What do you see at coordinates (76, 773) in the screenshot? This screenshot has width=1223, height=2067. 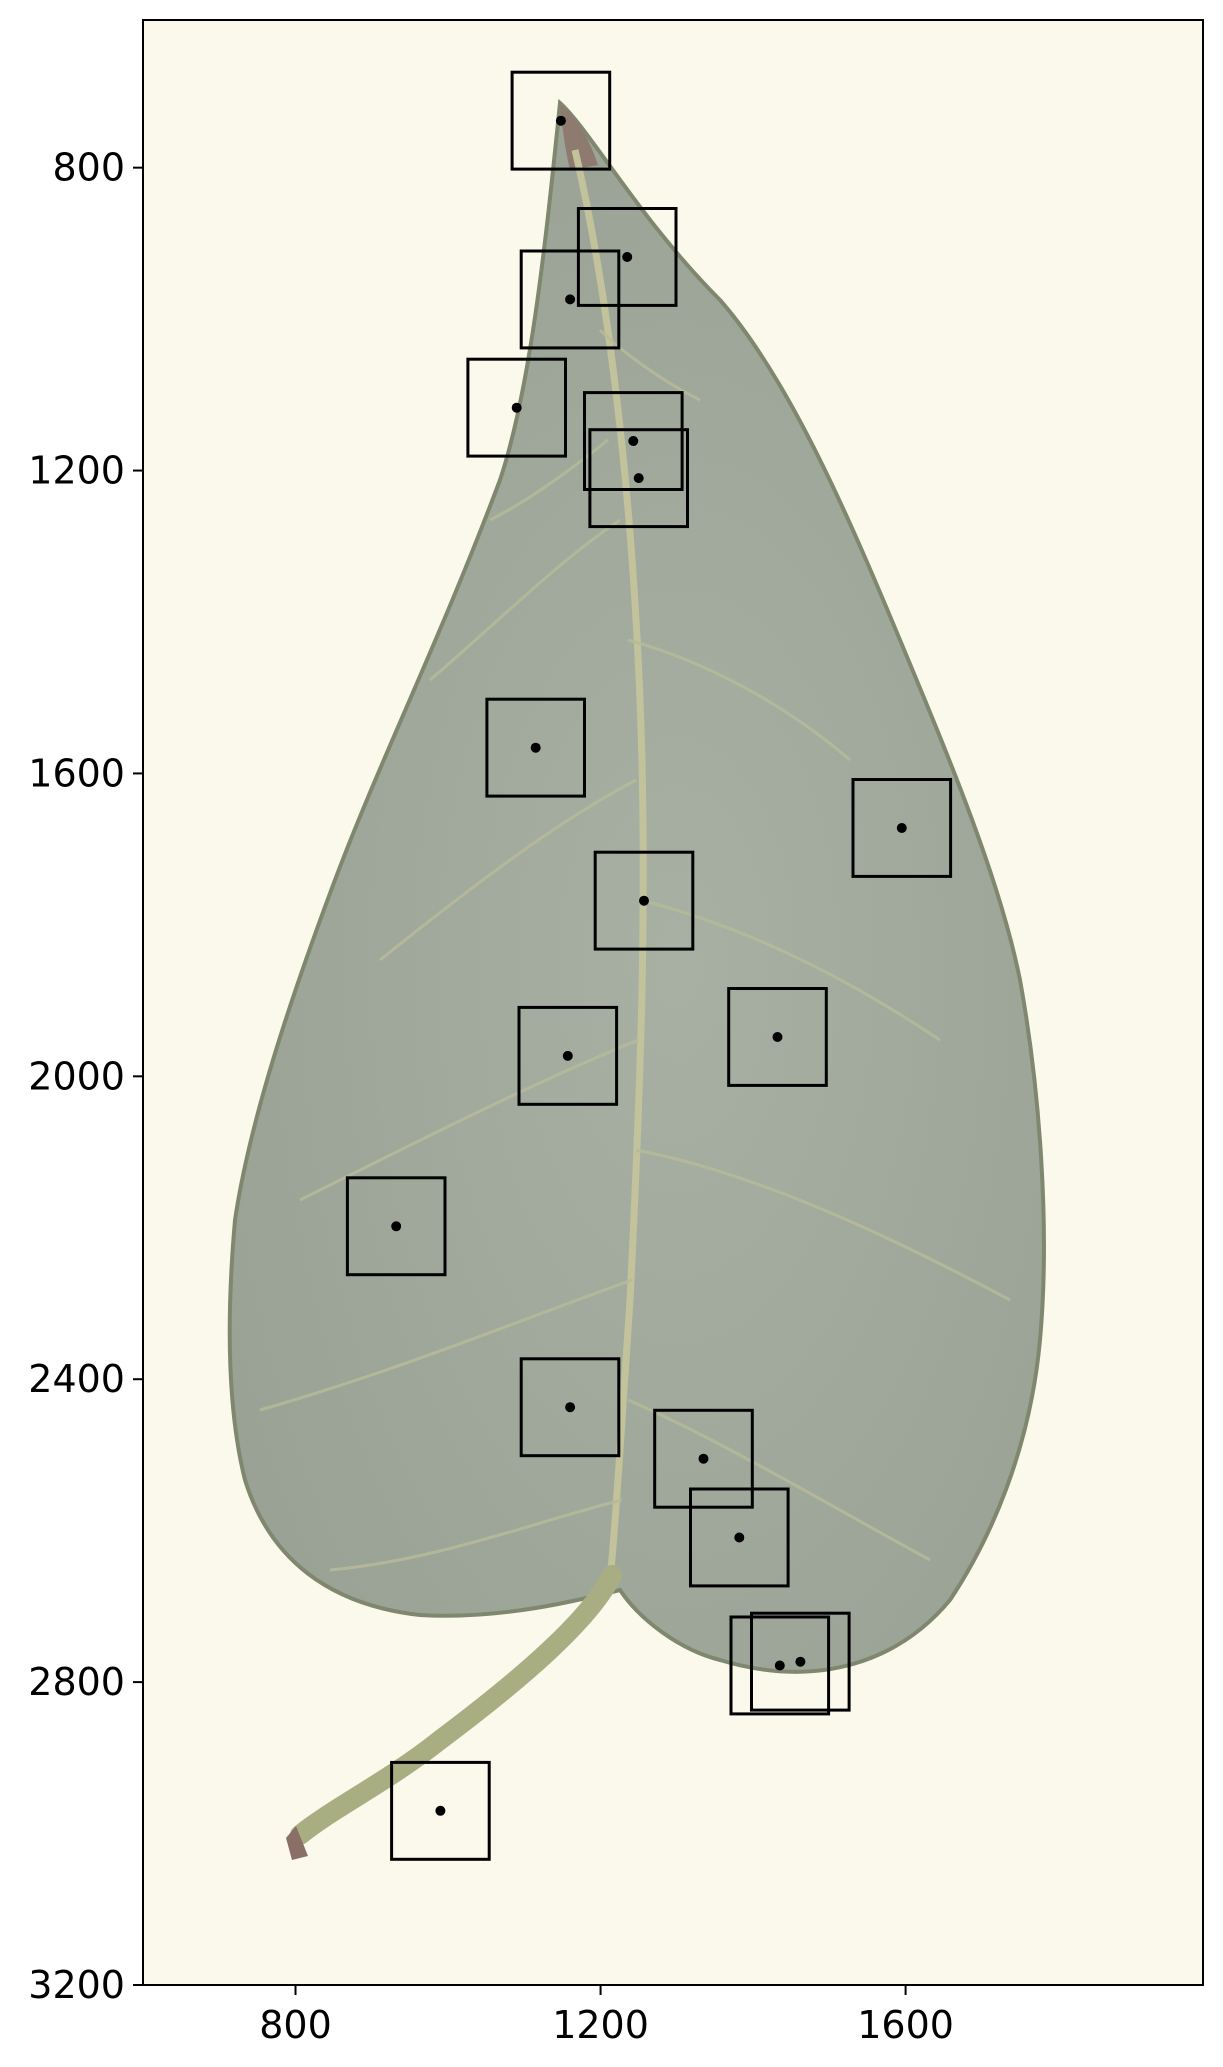 I see `y-tick-label: 1600` at bounding box center [76, 773].